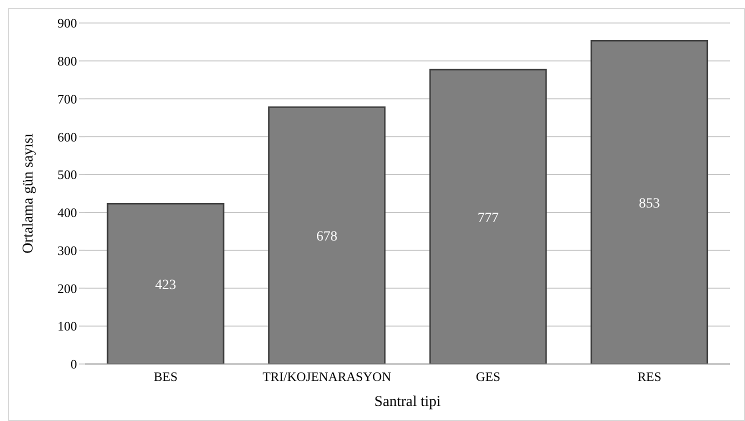 The image size is (745, 421). Describe the element at coordinates (67, 288) in the screenshot. I see `y-tick-label: 200` at that location.